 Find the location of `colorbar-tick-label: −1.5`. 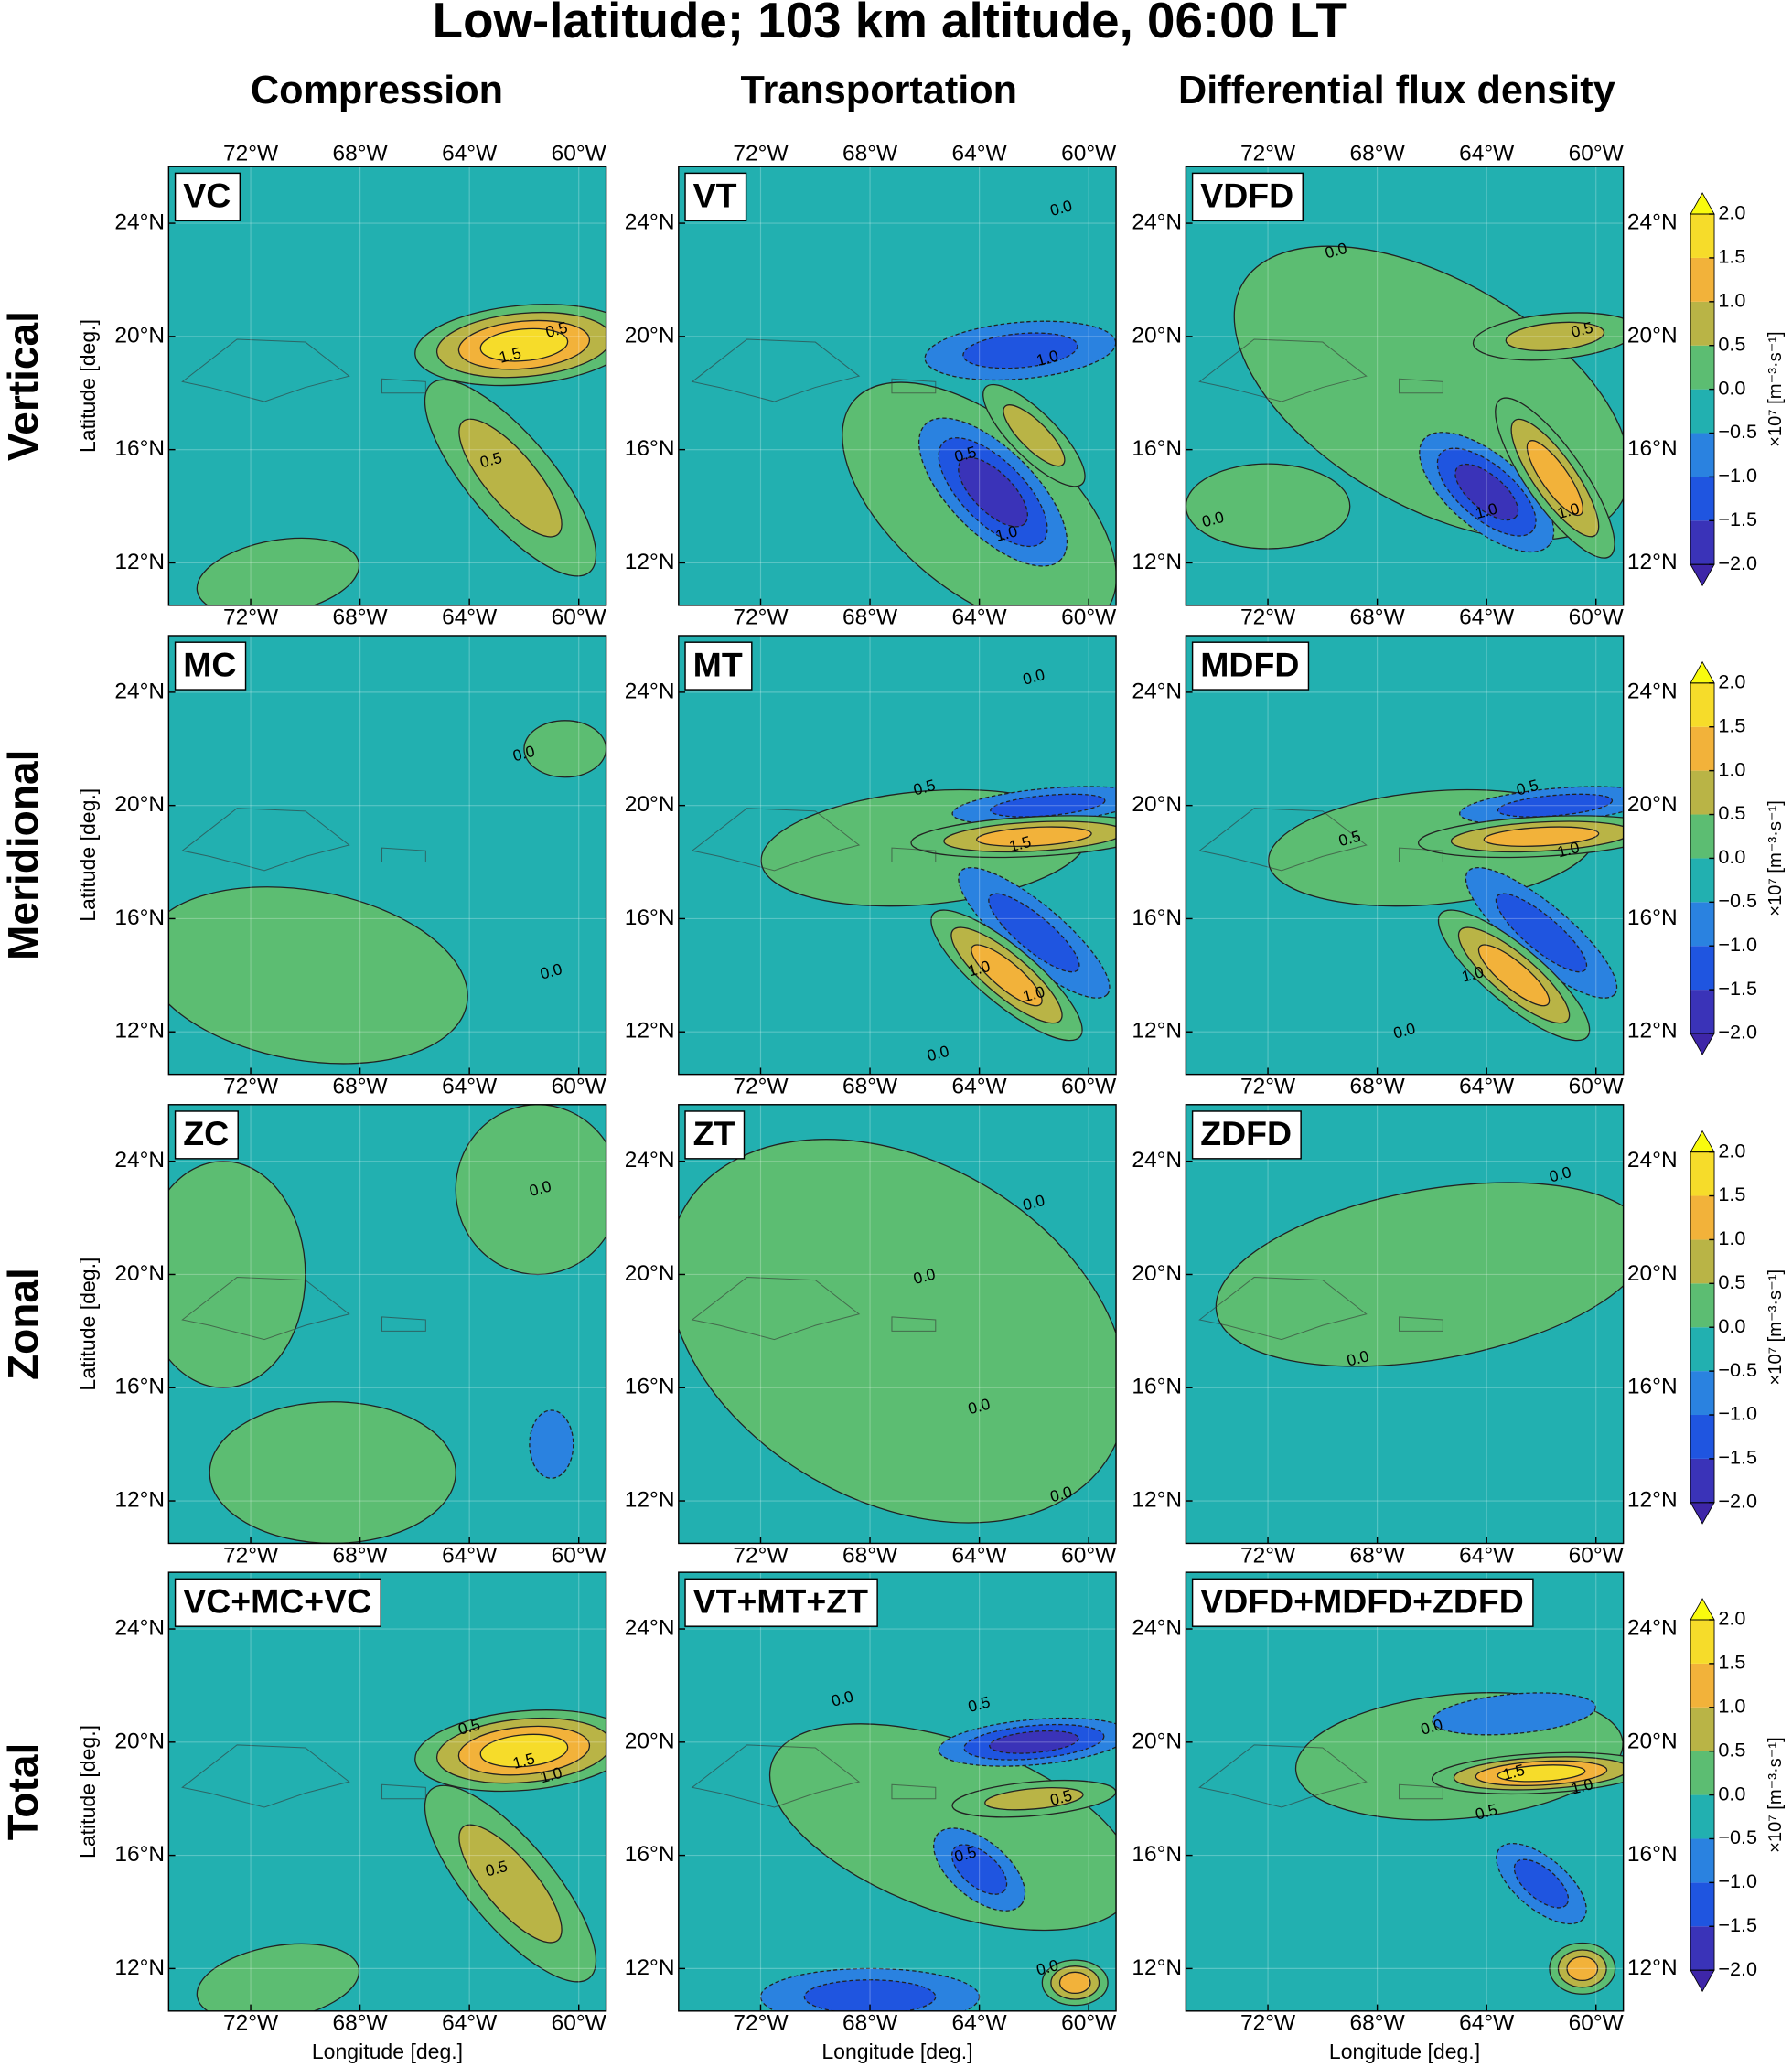

colorbar-tick-label: −1.5 is located at coordinates (1737, 1457).